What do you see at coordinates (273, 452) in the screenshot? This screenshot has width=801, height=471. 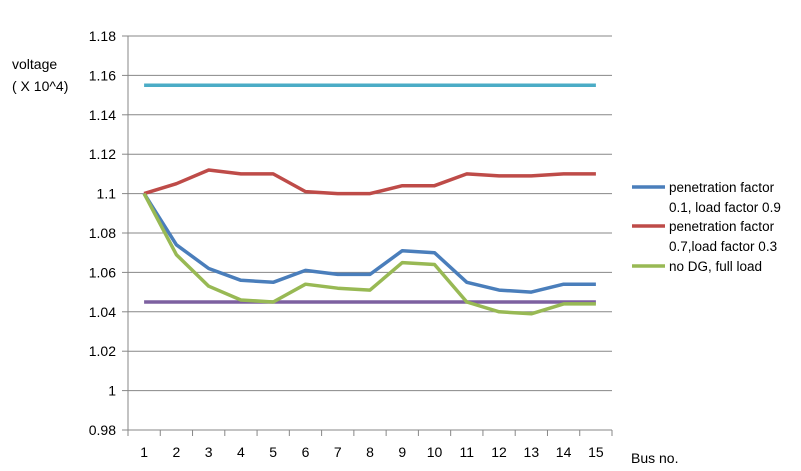 I see `x-tick-label: 5` at bounding box center [273, 452].